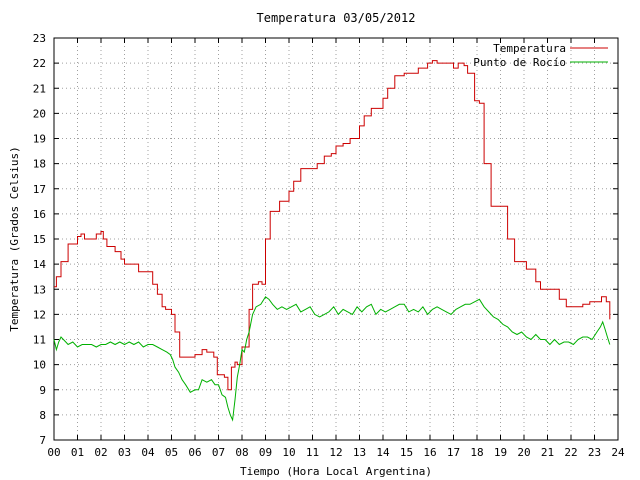 The width and height of the screenshot is (640, 480). I want to click on y-tick-label: 15, so click(39, 239).